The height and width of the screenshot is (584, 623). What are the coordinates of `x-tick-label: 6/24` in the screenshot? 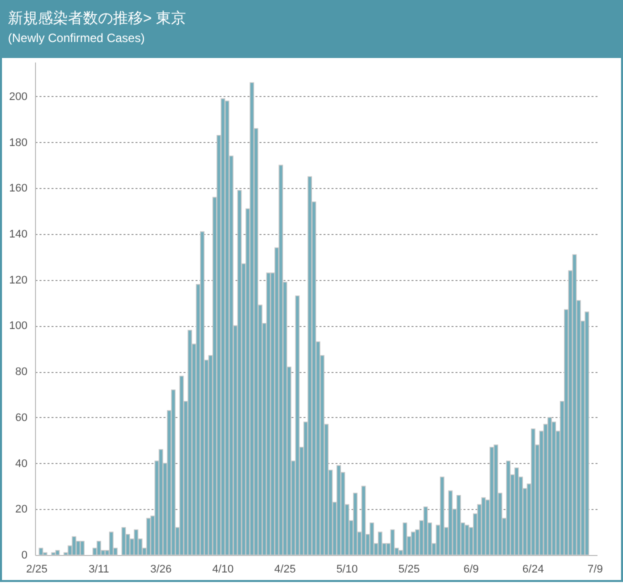 It's located at (533, 570).